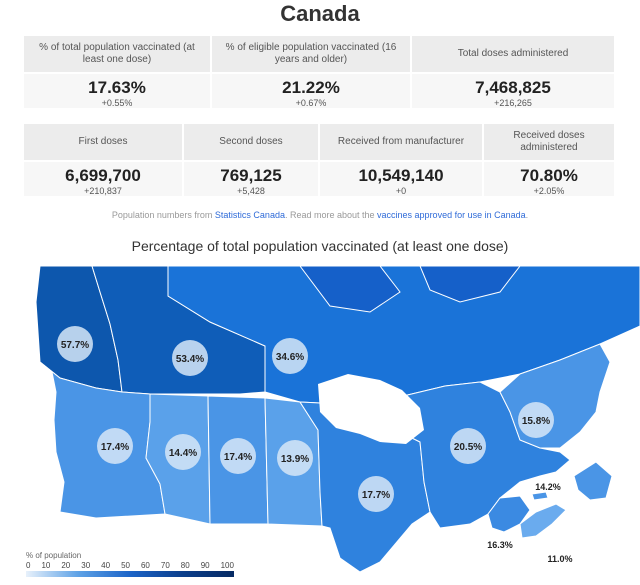 The image size is (640, 585). What do you see at coordinates (251, 142) in the screenshot?
I see `stat-label: Second doses` at bounding box center [251, 142].